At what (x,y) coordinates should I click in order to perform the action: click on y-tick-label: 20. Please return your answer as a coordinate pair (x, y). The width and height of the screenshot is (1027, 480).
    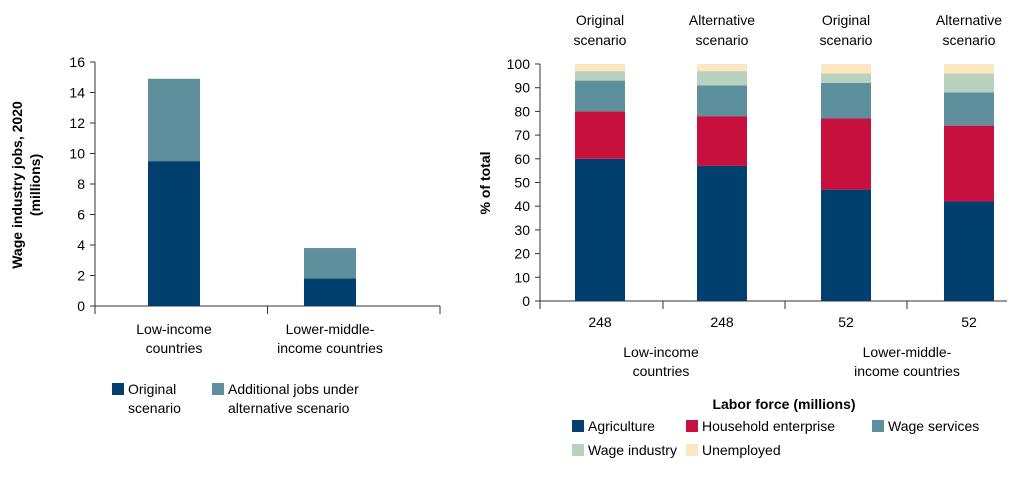
    Looking at the image, I should click on (522, 254).